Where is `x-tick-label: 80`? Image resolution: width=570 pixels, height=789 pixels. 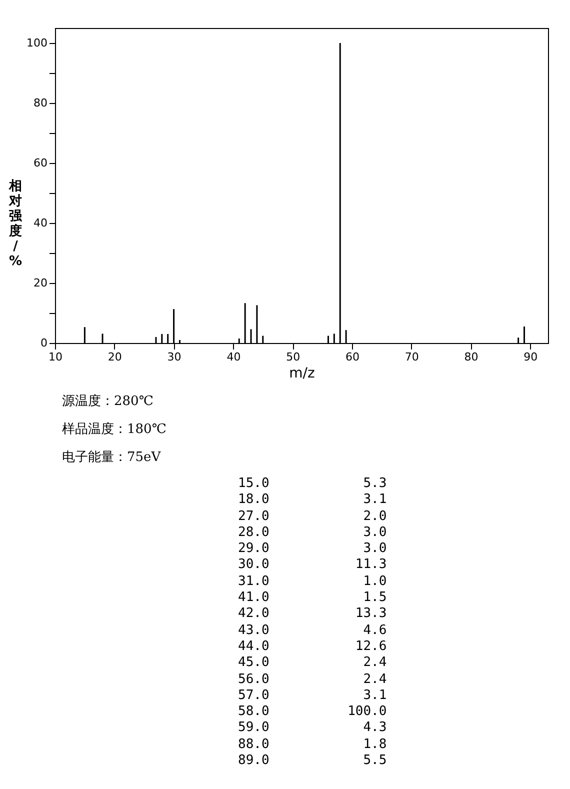
x-tick-label: 80 is located at coordinates (471, 357).